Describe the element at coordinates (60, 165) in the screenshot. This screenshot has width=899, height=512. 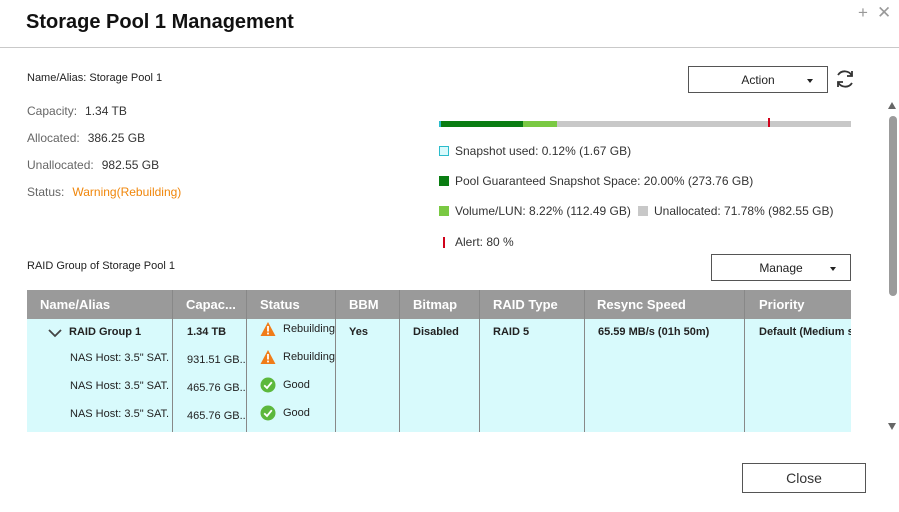
I see `unallocated-label: Unallocated:` at that location.